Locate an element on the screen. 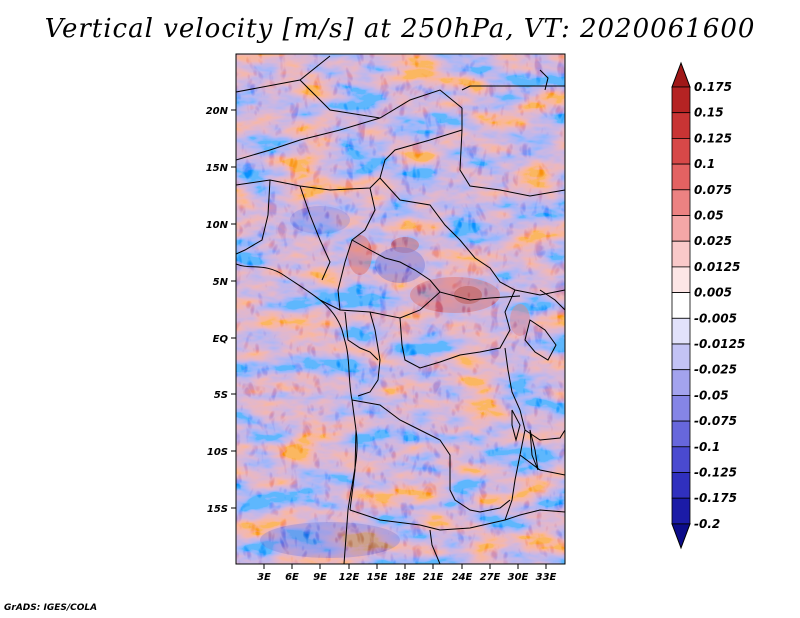 The height and width of the screenshot is (618, 800). colorbar-label: 0.075 is located at coordinates (713, 190).